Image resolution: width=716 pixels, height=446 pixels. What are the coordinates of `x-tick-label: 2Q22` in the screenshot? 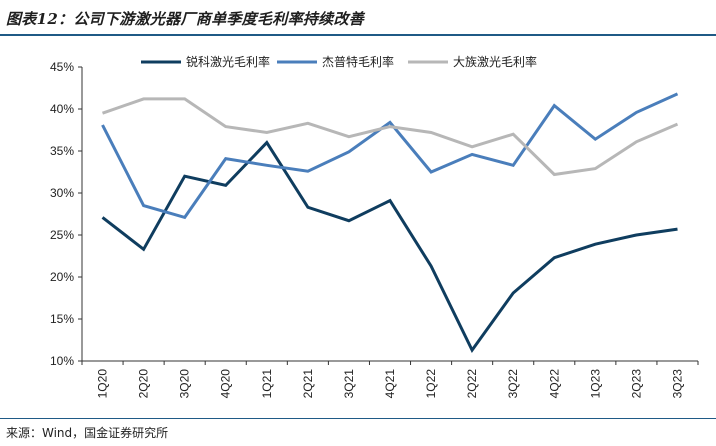 It's located at (472, 384).